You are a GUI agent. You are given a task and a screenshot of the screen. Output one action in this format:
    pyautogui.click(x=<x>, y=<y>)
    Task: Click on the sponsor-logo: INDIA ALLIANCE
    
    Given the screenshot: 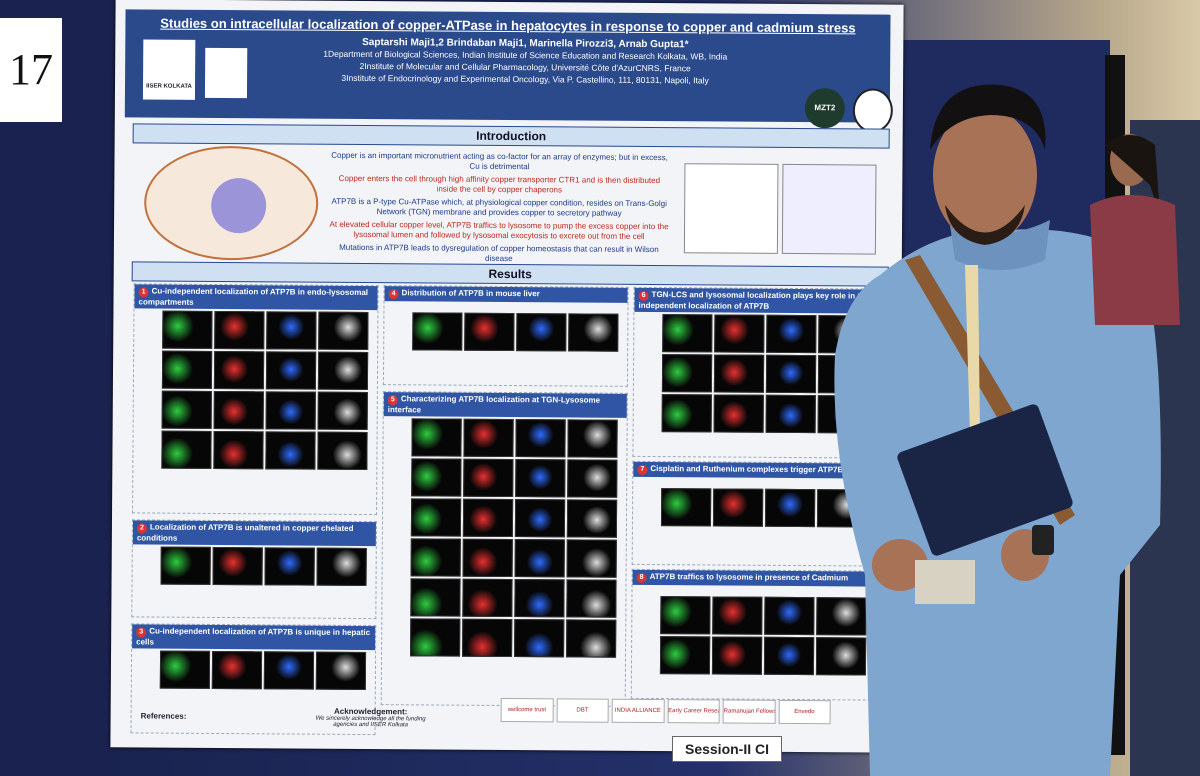 What is the action you would take?
    pyautogui.click(x=638, y=711)
    